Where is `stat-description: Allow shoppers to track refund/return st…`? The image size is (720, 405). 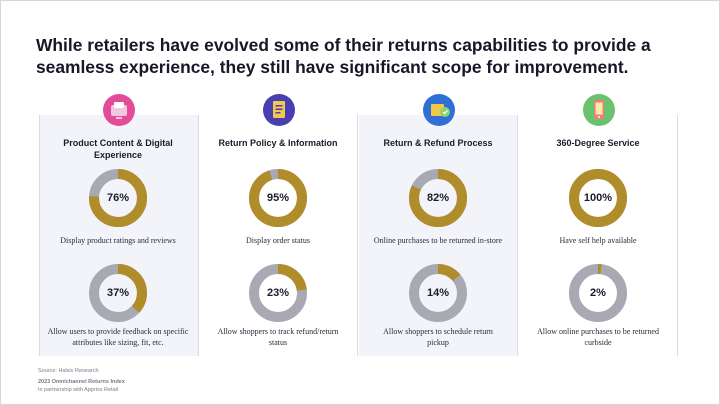
stat-description: Allow shoppers to track refund/return st… is located at coordinates (278, 337).